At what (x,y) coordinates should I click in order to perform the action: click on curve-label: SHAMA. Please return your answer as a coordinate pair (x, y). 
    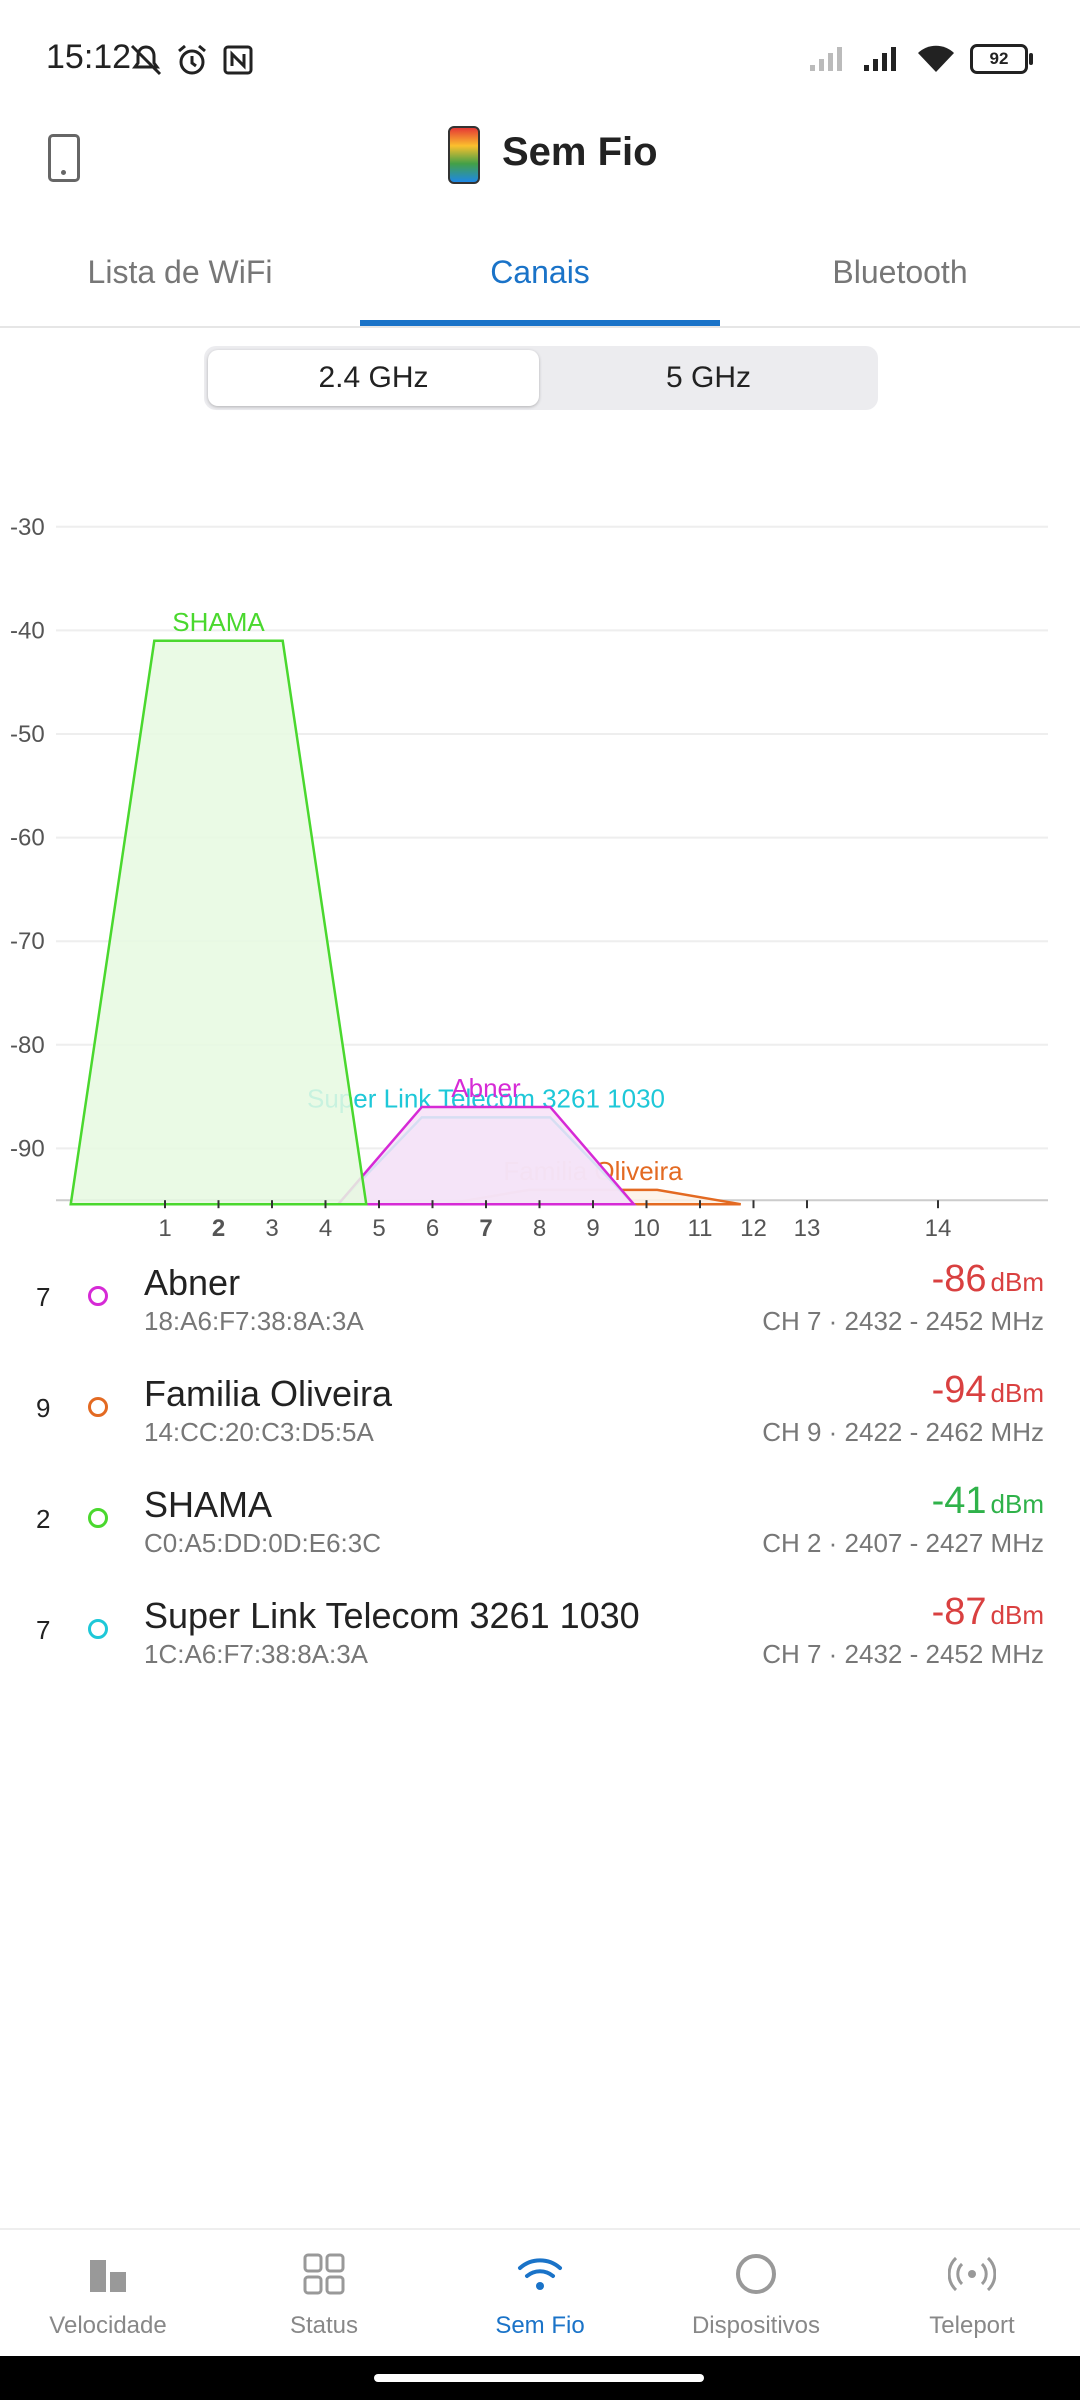
    Looking at the image, I should click on (218, 622).